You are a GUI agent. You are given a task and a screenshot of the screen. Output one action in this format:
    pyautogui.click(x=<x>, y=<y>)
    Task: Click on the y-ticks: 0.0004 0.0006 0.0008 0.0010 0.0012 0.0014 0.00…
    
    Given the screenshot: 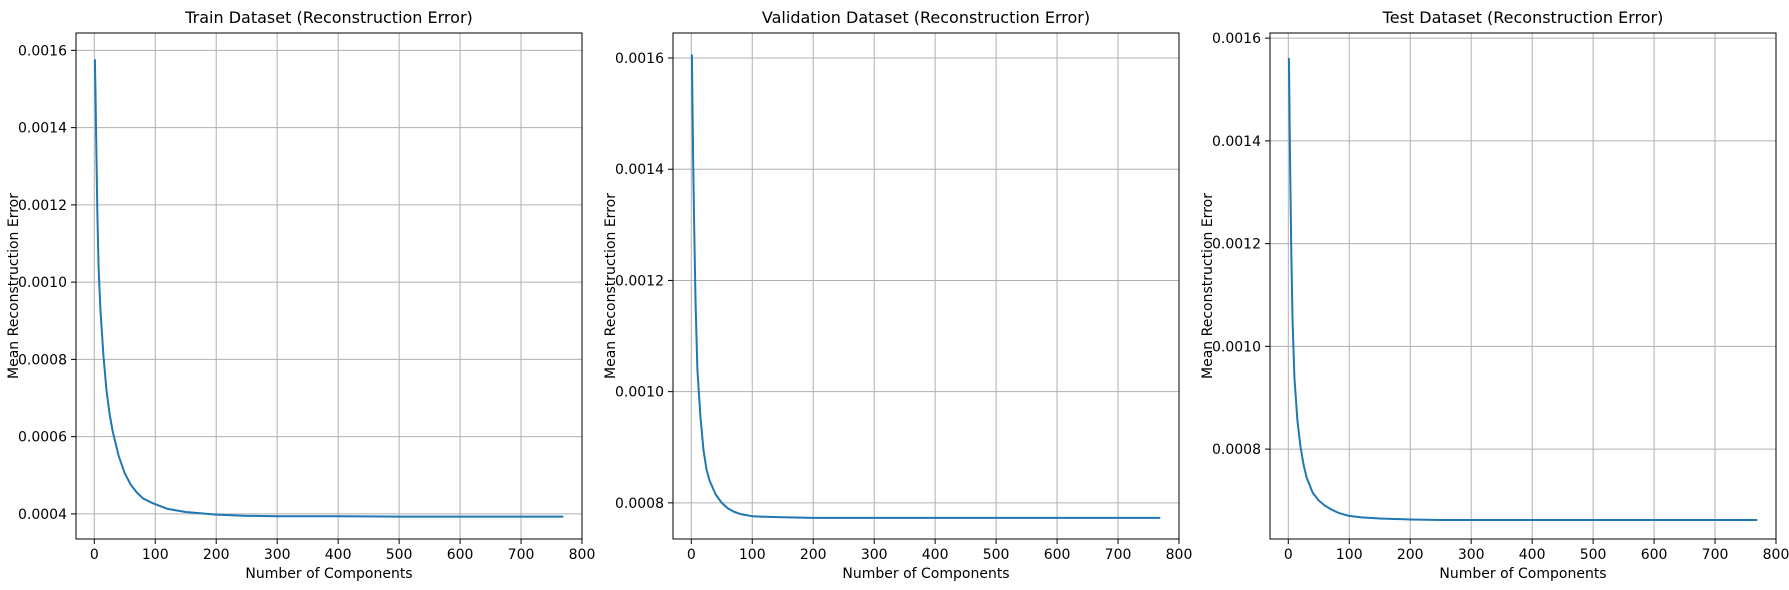 What is the action you would take?
    pyautogui.click(x=47, y=283)
    